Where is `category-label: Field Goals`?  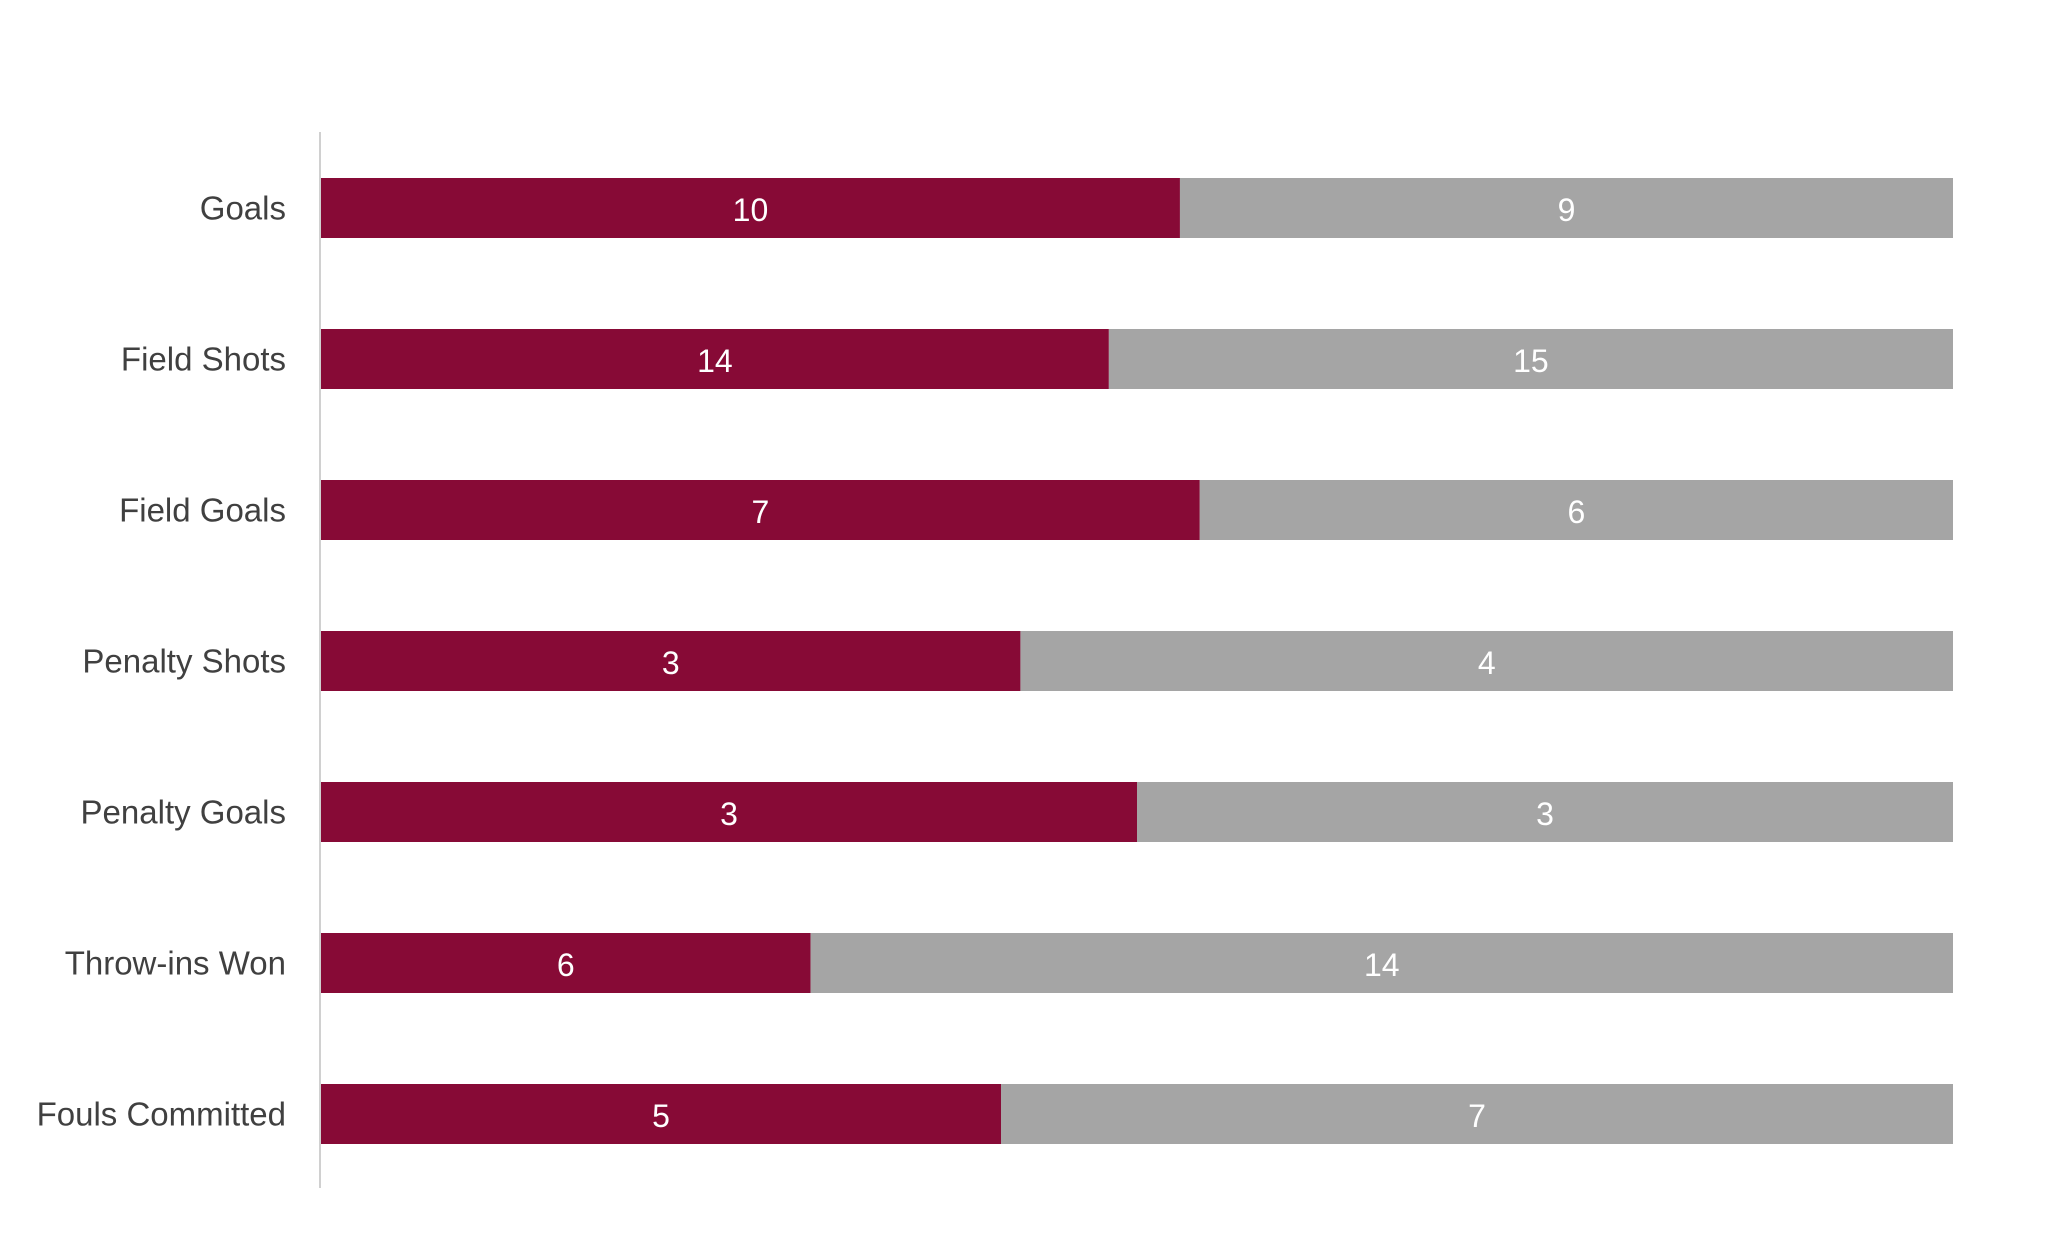 category-label: Field Goals is located at coordinates (202, 510).